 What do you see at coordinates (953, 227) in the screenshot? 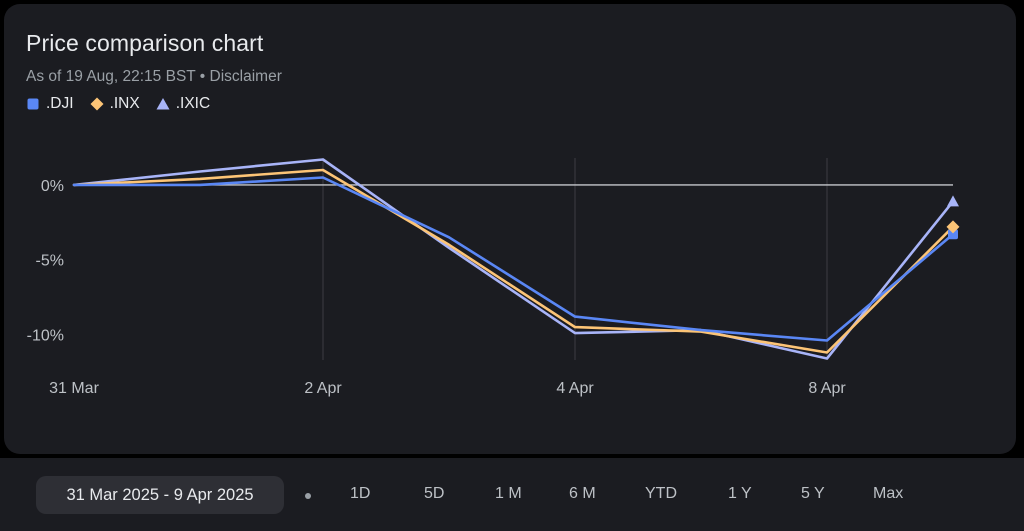
I see `end-marker-inx` at bounding box center [953, 227].